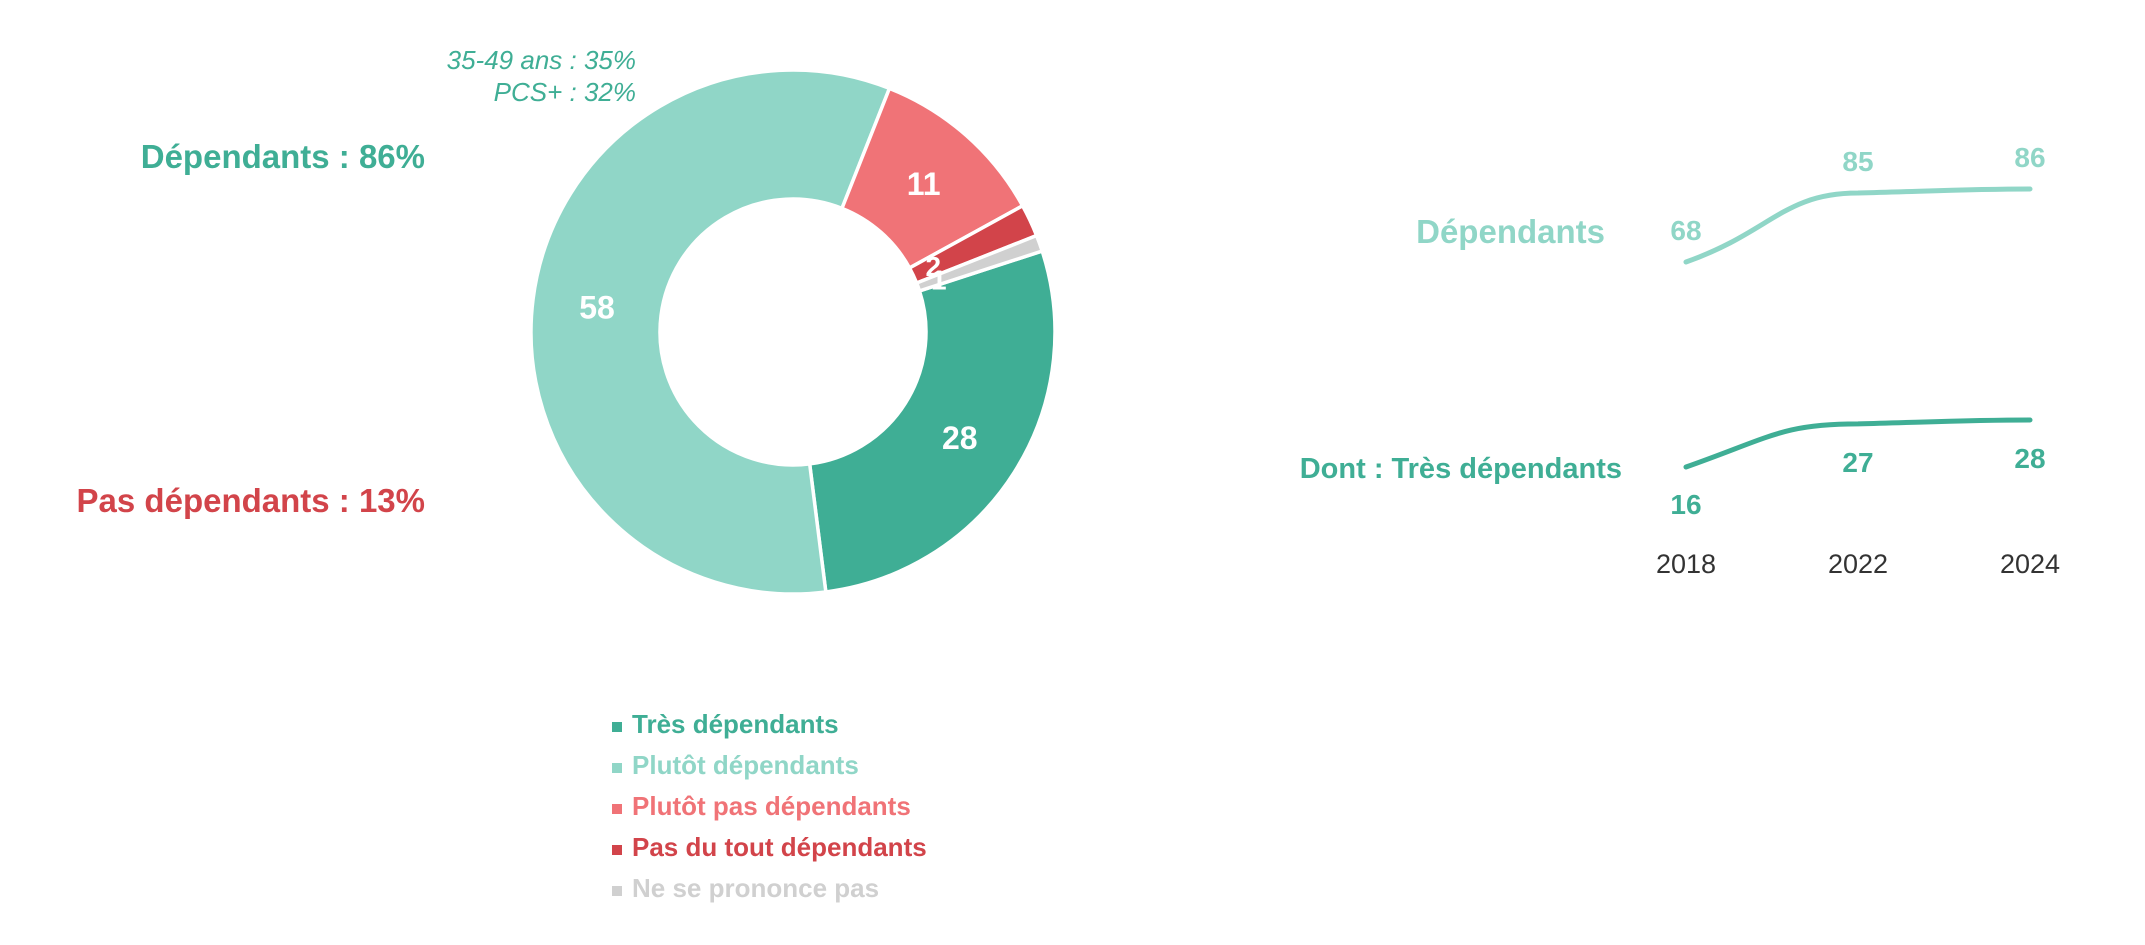 The width and height of the screenshot is (2145, 945). I want to click on legend-label-ne-se-prononce-pas: Ne se prononce pas, so click(755, 888).